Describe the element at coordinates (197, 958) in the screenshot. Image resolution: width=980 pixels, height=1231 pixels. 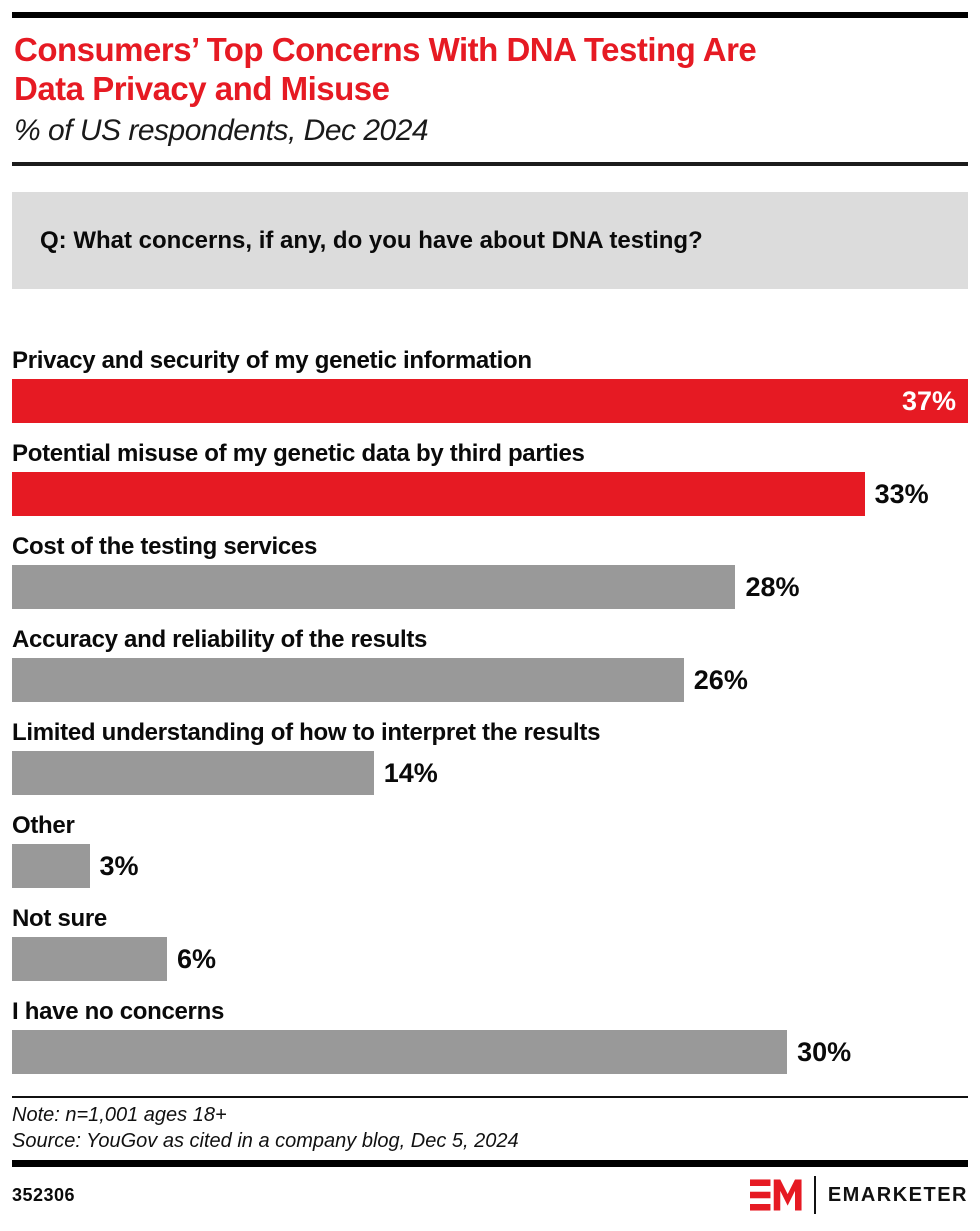
I see `bar-value-label: 6%` at that location.